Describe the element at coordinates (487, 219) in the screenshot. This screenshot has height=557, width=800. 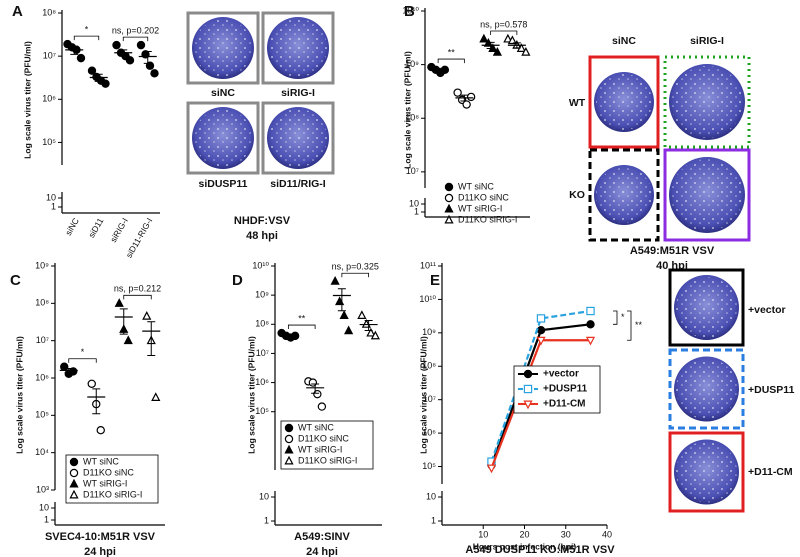
I see `legend-label: D11KO siRIG-I` at that location.